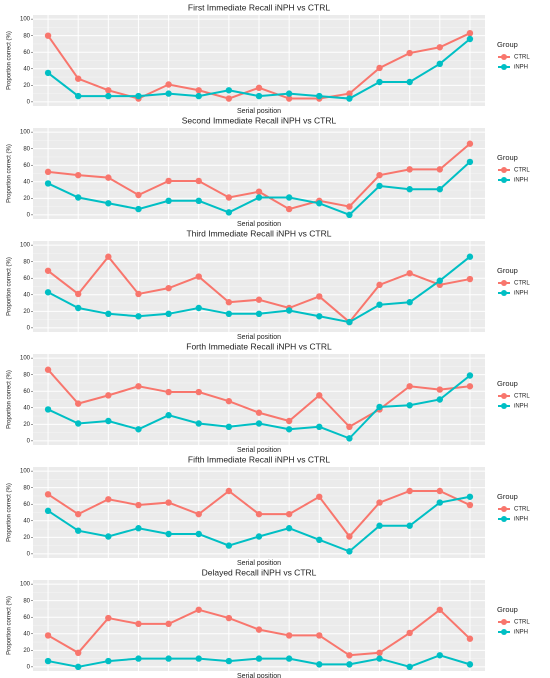 Image resolution: width=550 pixels, height=678 pixels. I want to click on y-axis-label: Proportion correct (%), so click(10, 512).